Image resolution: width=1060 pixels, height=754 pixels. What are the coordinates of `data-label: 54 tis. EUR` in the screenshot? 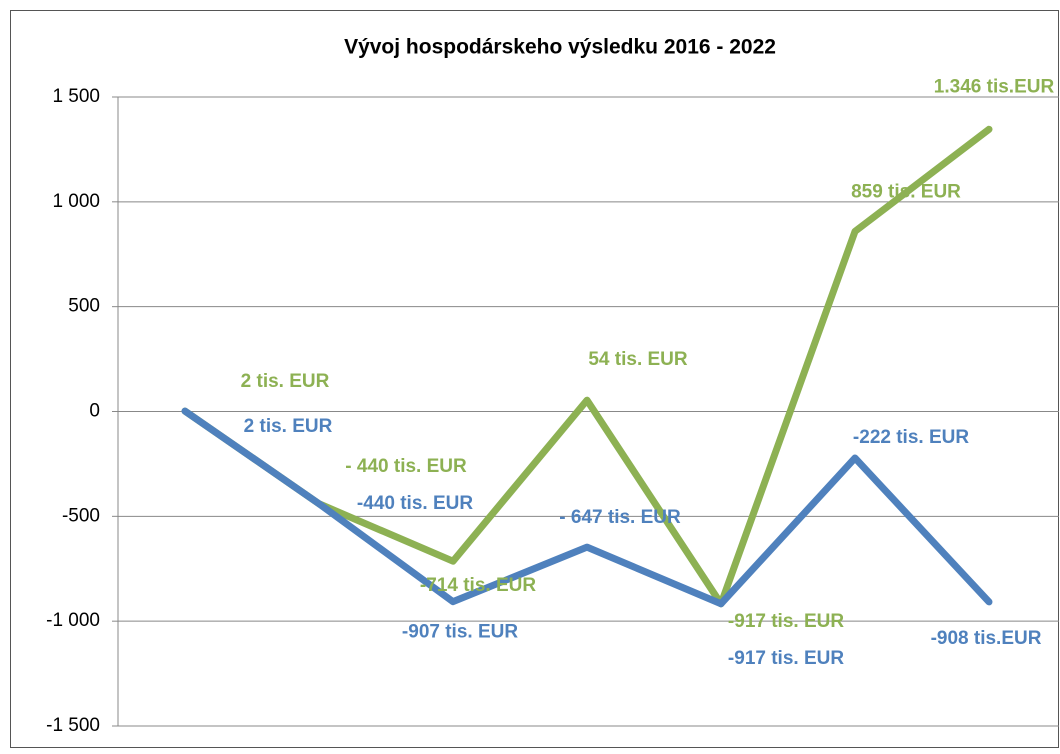 It's located at (638, 359).